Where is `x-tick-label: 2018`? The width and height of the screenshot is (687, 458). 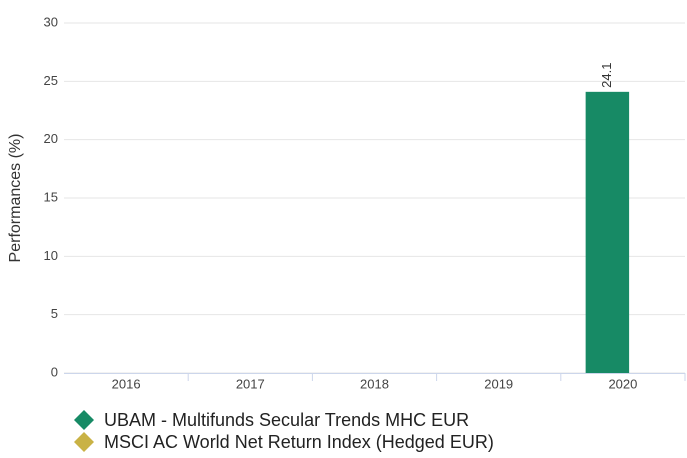
x-tick-label: 2018 is located at coordinates (374, 383).